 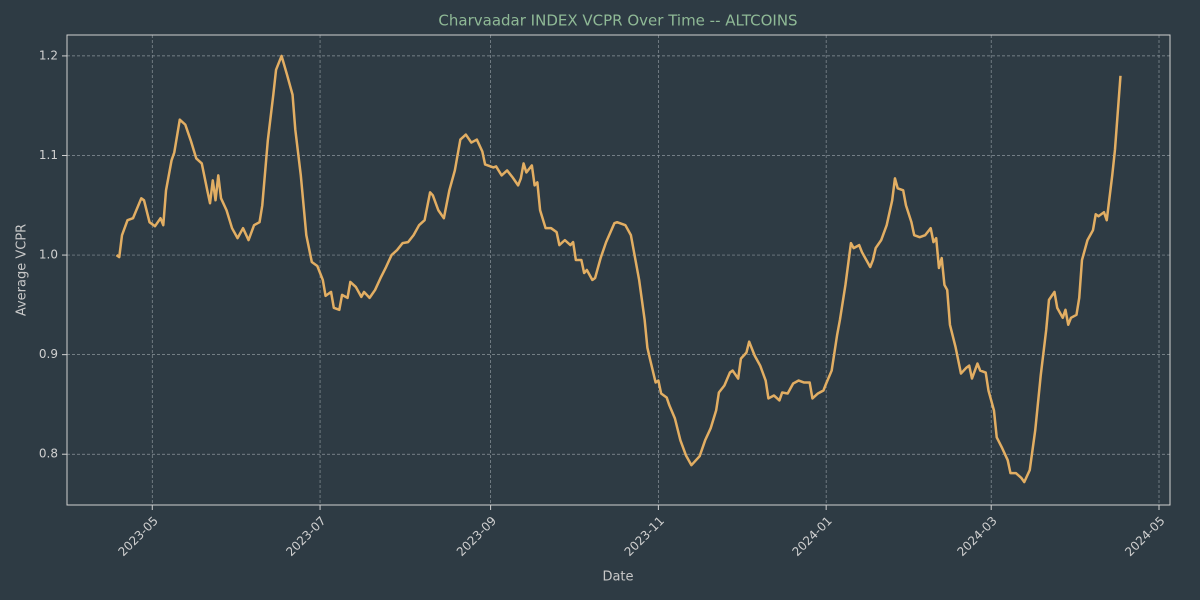 What do you see at coordinates (48, 155) in the screenshot?
I see `y-tick-label: 1.1` at bounding box center [48, 155].